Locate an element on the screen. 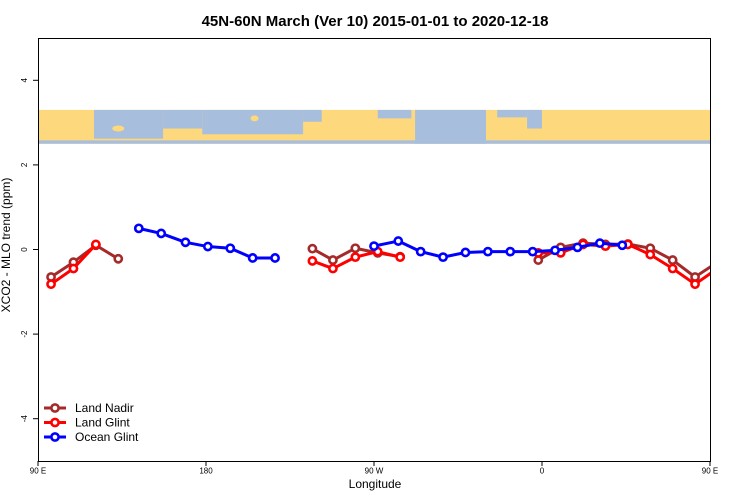 Image resolution: width=750 pixels, height=500 pixels. world-map-strip is located at coordinates (374, 126).